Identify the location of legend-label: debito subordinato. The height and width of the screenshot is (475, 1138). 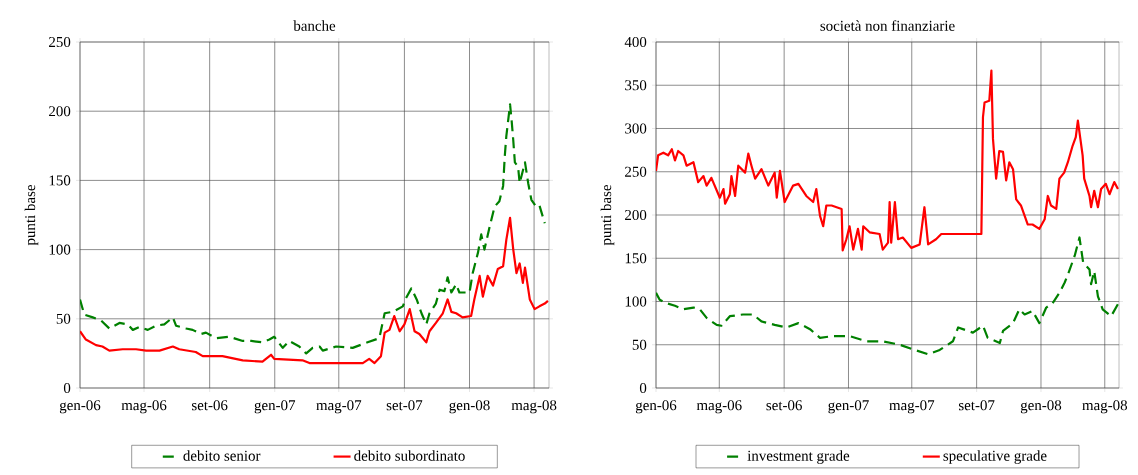
(409, 455).